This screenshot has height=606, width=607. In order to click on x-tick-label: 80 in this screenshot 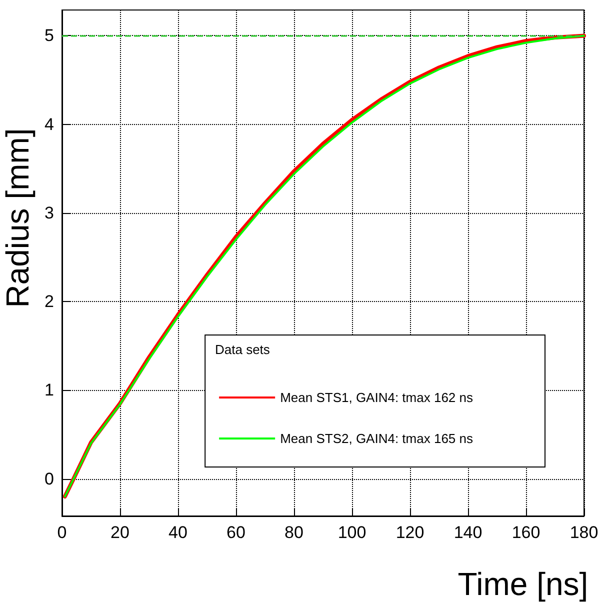, I will do `click(294, 532)`.